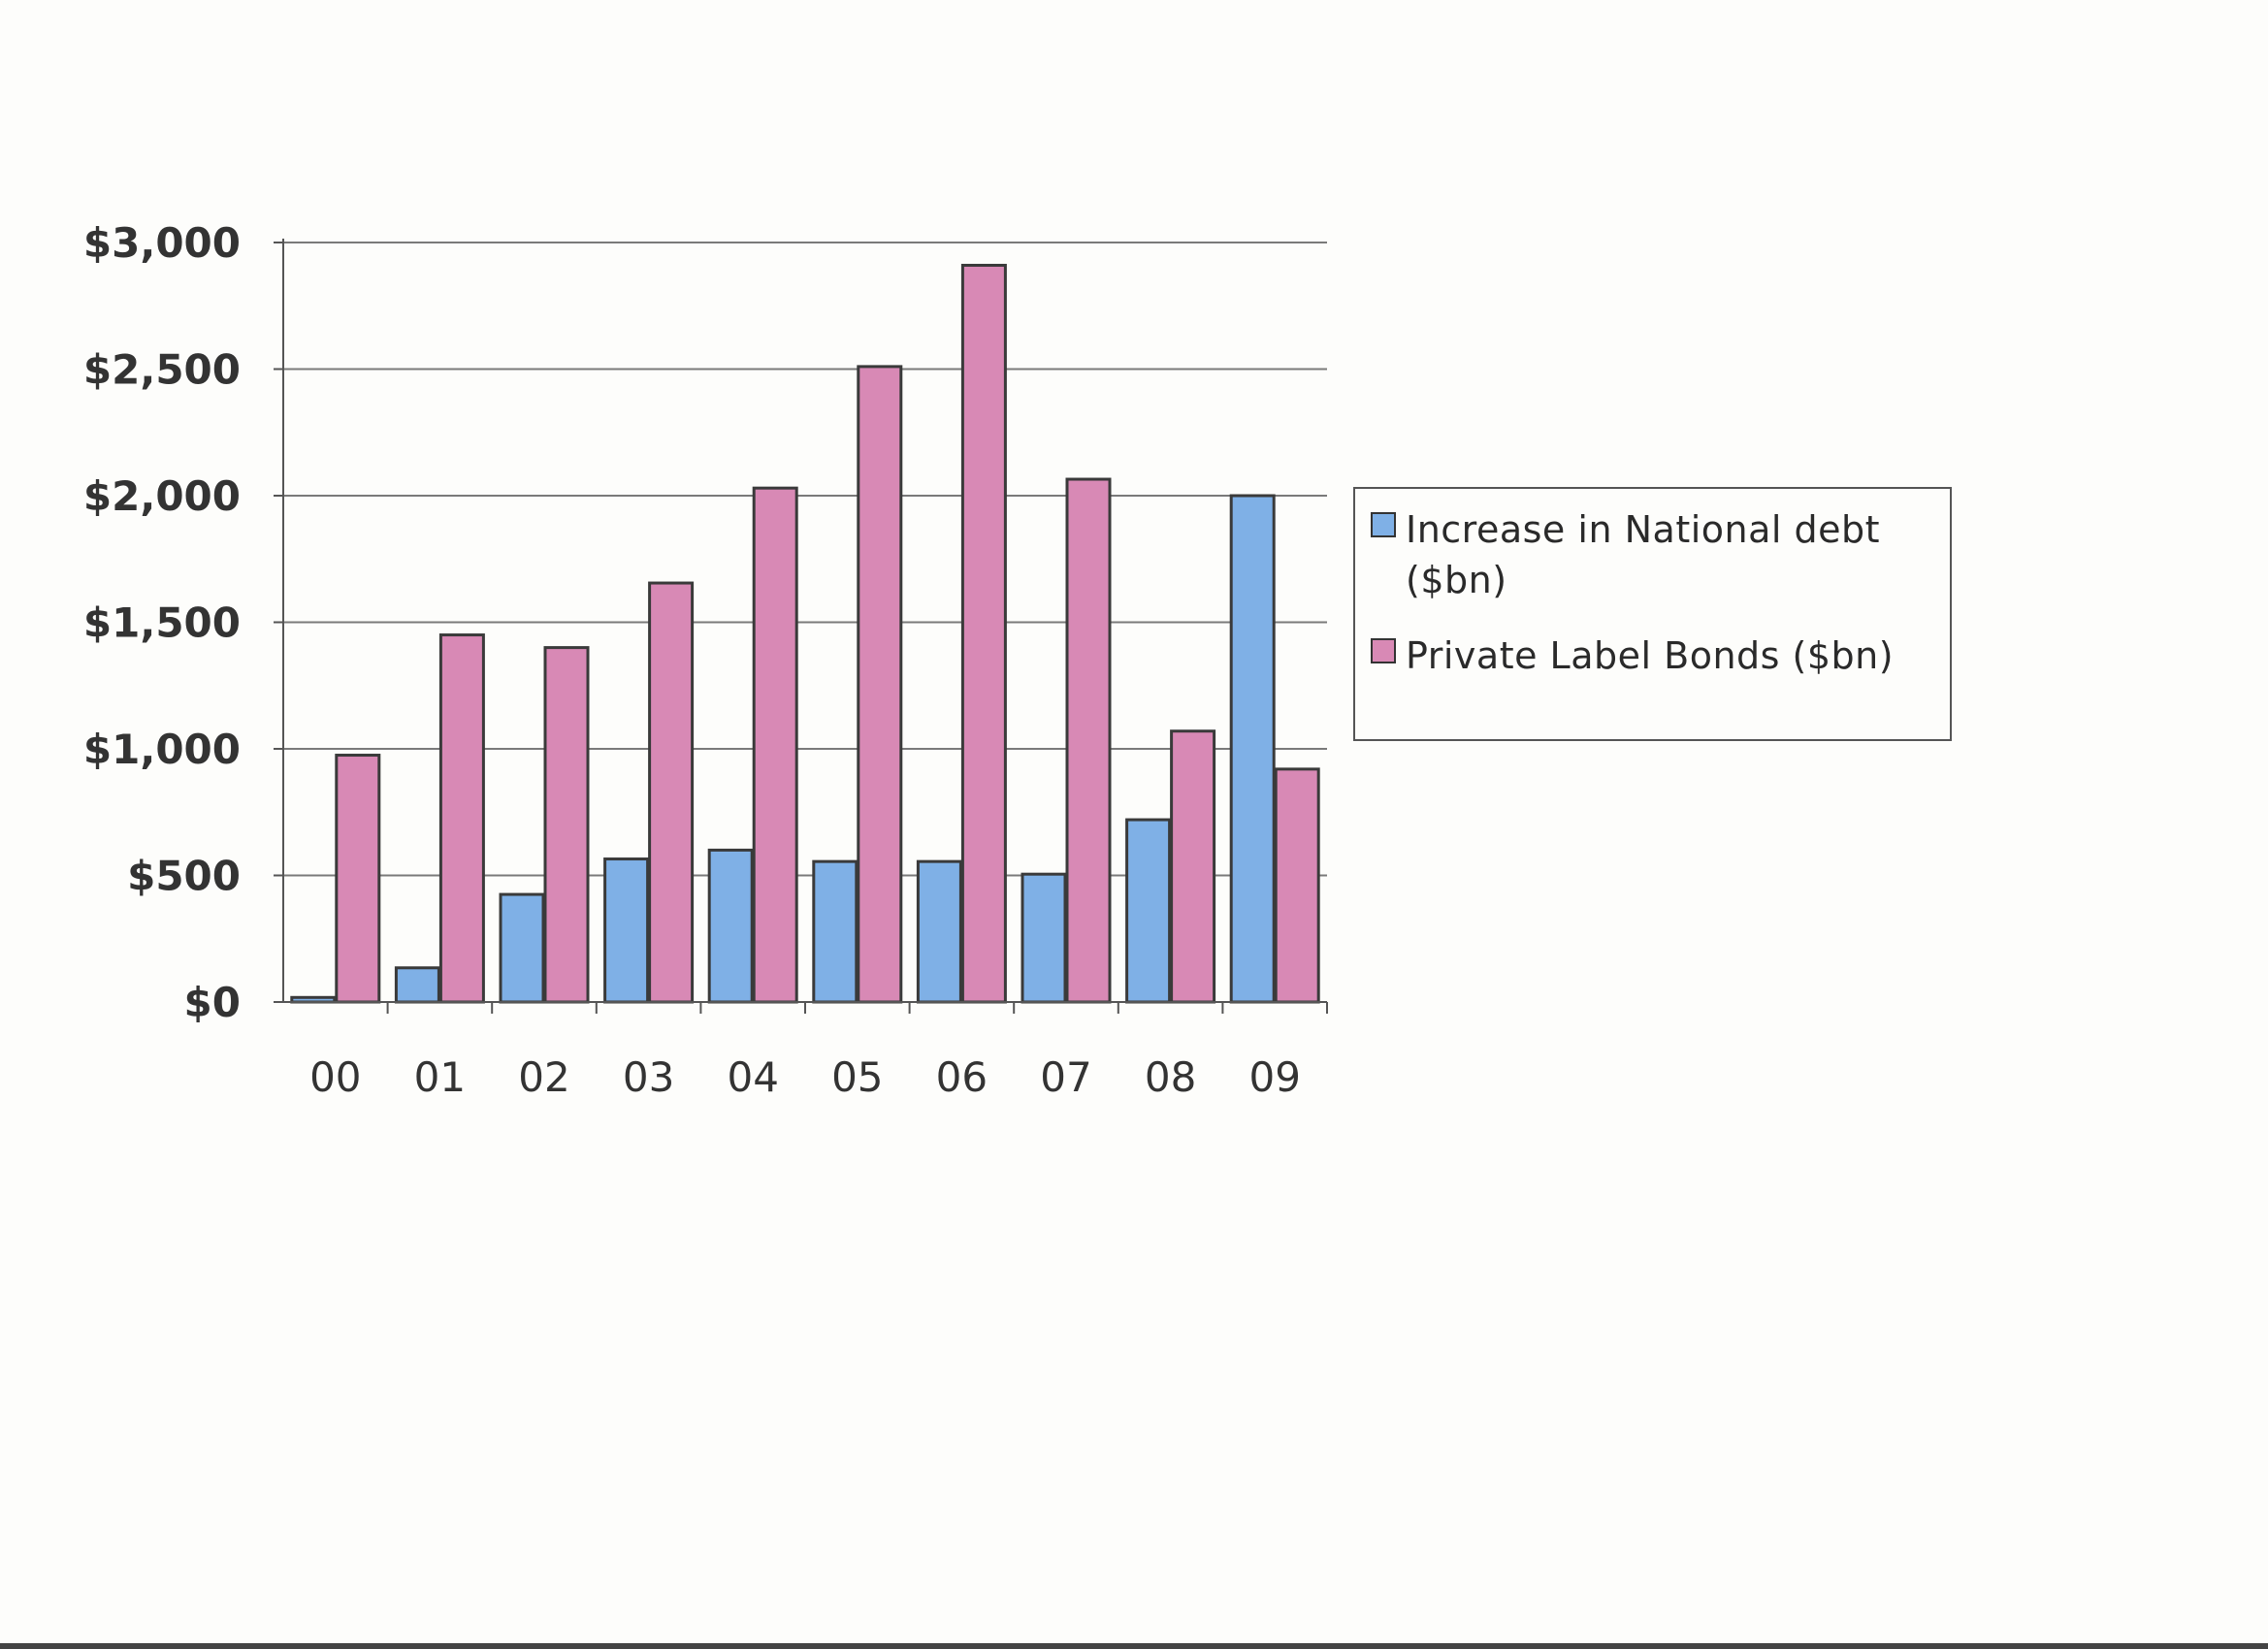  What do you see at coordinates (162, 623) in the screenshot?
I see `y-tick-label: $1,500` at bounding box center [162, 623].